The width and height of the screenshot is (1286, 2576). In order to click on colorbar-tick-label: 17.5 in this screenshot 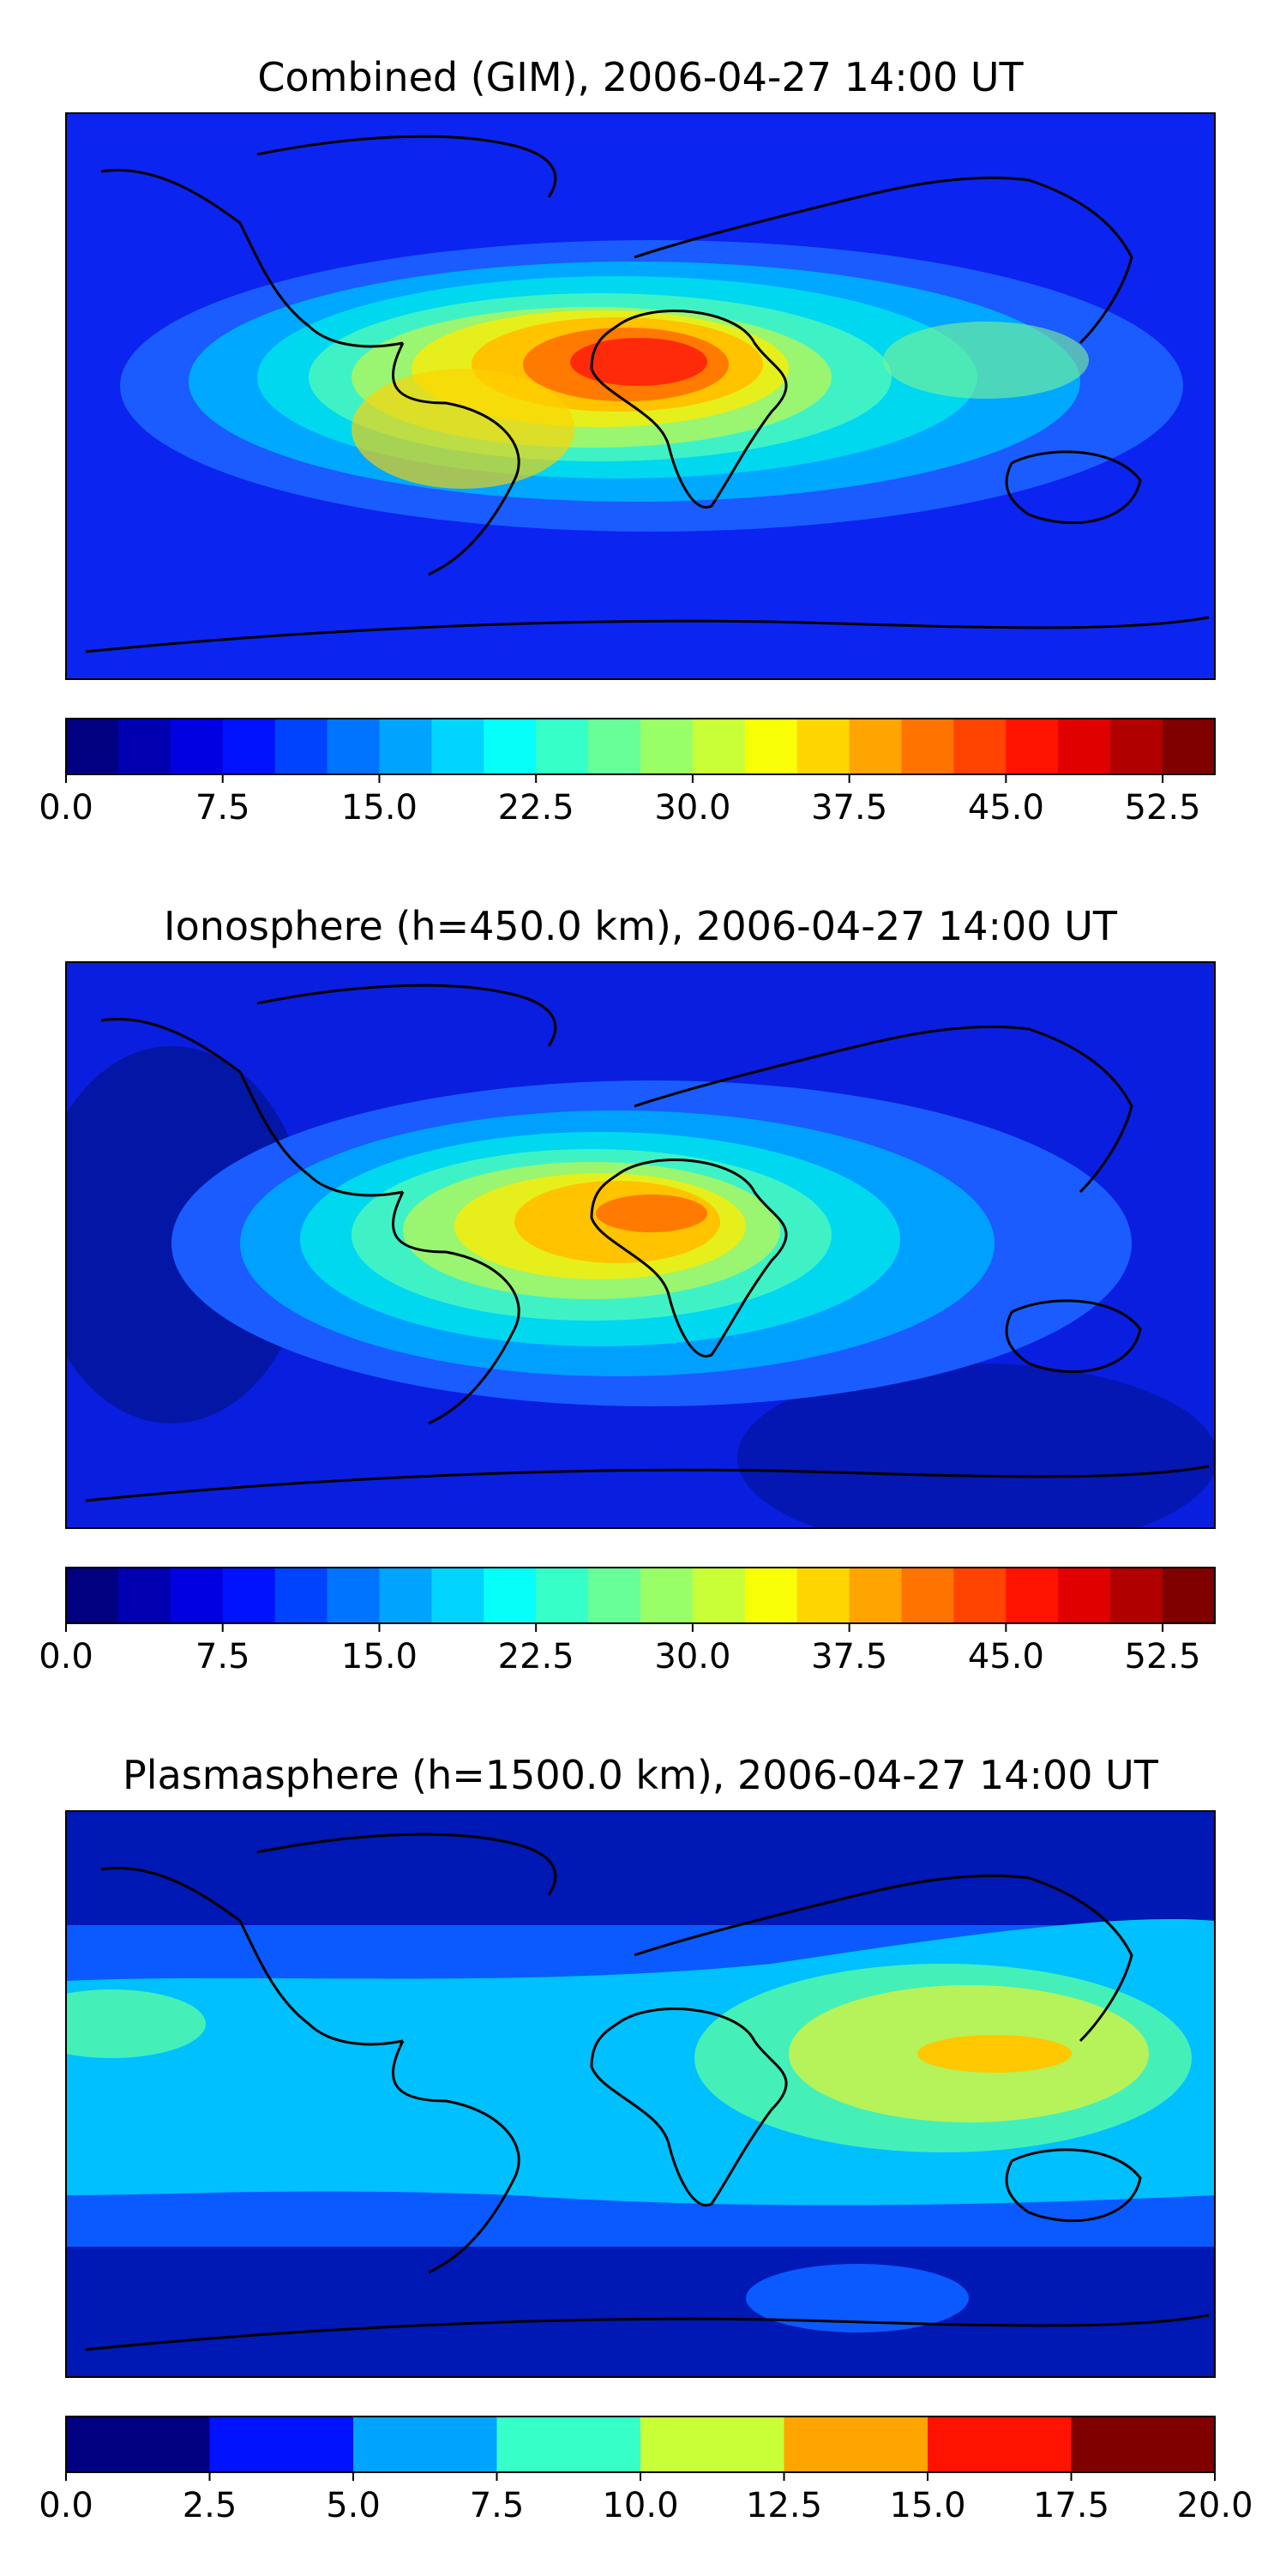, I will do `click(1071, 2505)`.